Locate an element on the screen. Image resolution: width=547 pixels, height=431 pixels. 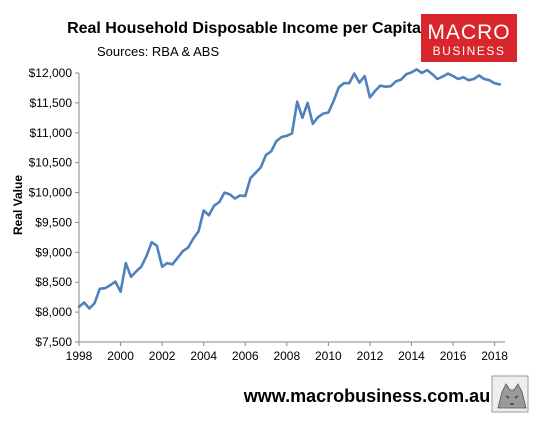
x-tick-label: 2018 is located at coordinates (494, 356).